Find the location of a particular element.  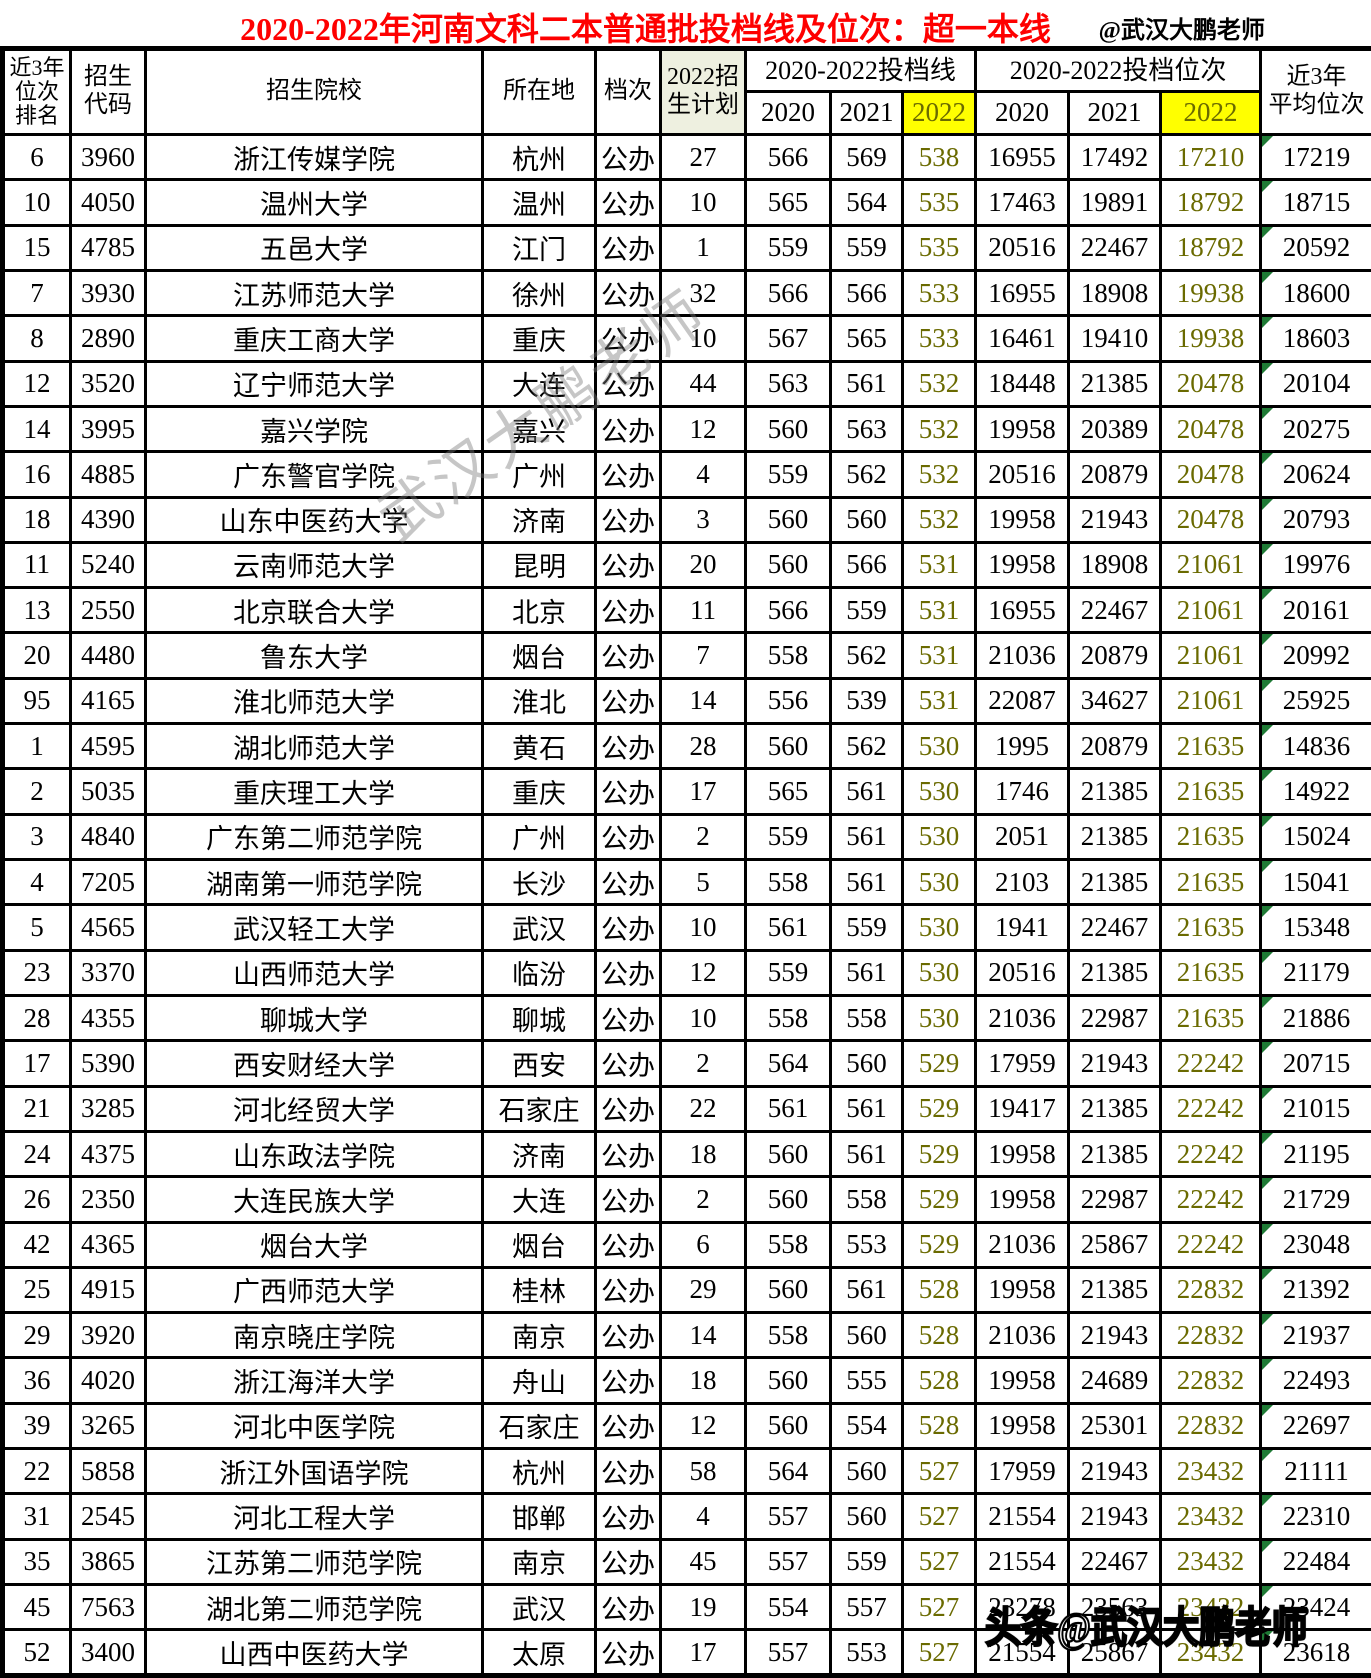

cell-score2021: 557 is located at coordinates (866, 1607).